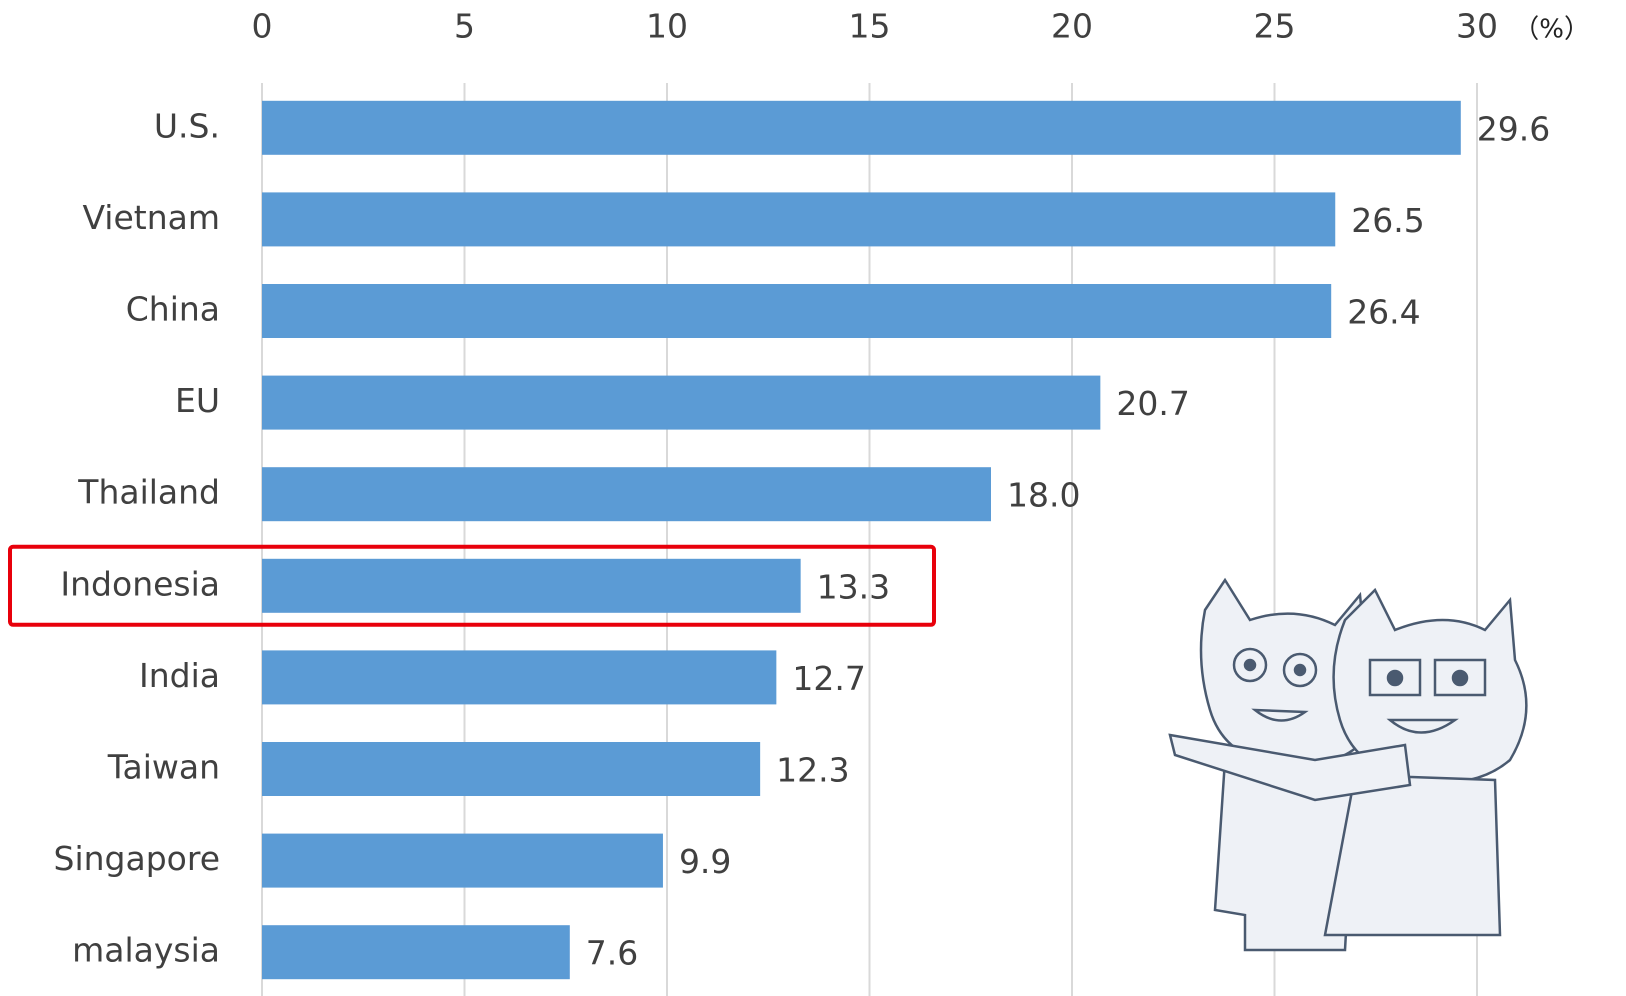 This screenshot has width=1626, height=996. What do you see at coordinates (828, 678) in the screenshot?
I see `value-label: 12.7` at bounding box center [828, 678].